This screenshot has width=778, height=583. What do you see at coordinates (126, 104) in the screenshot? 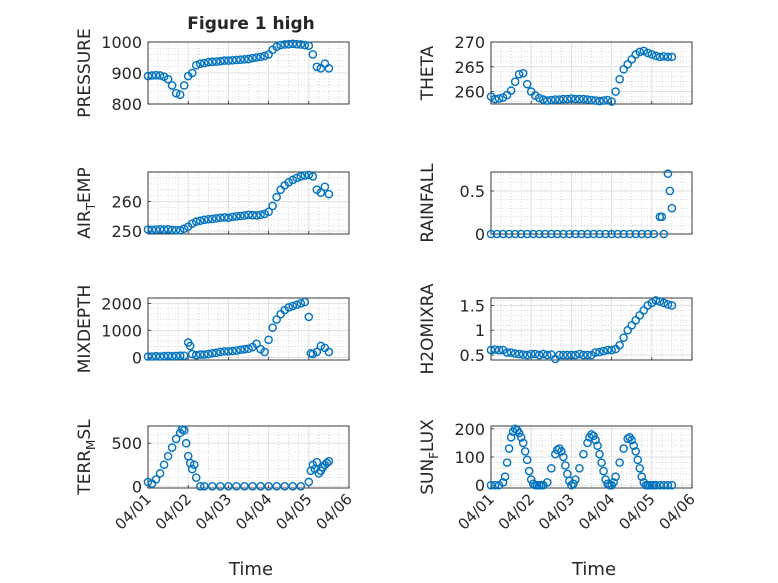
I see `y-tick-label: 800` at bounding box center [126, 104].